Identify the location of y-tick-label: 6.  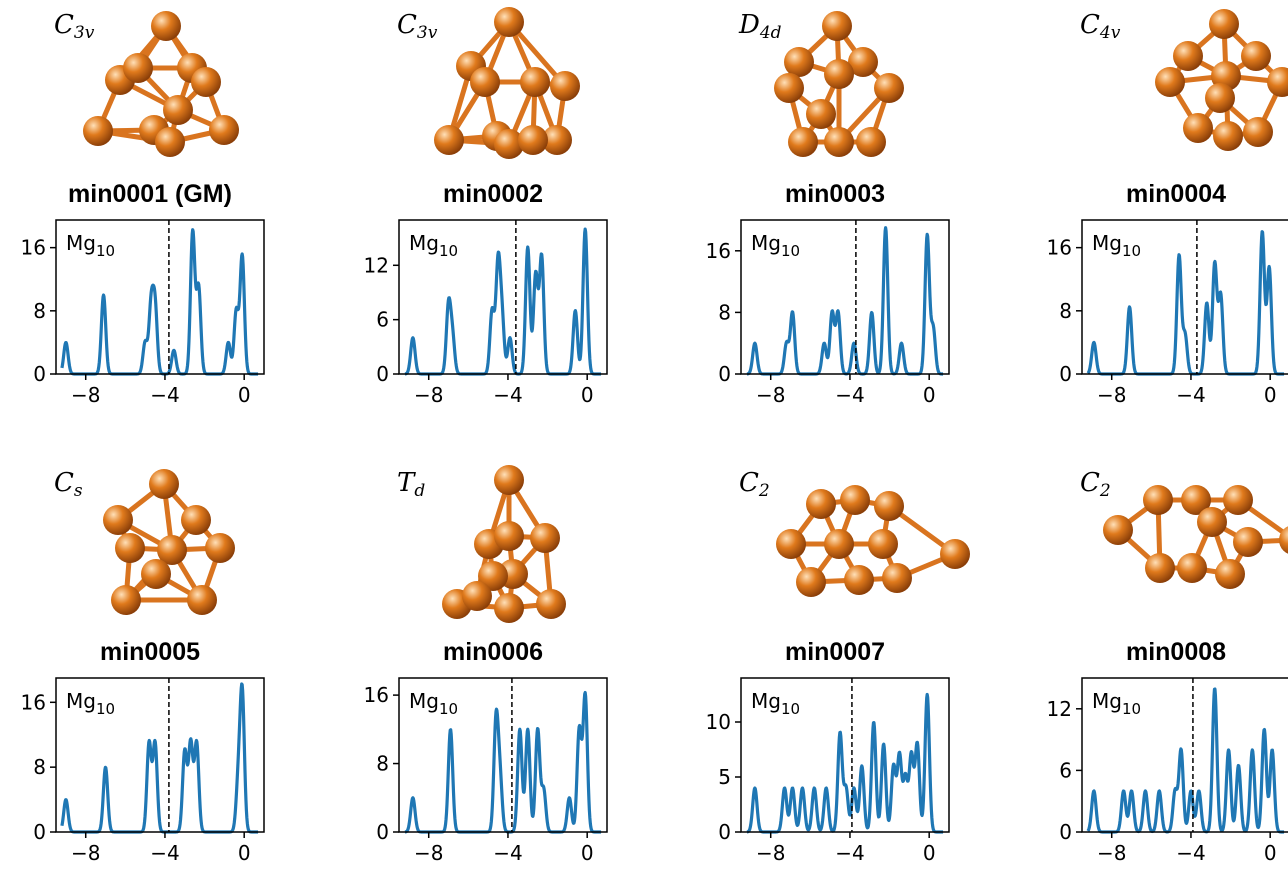
(382, 320).